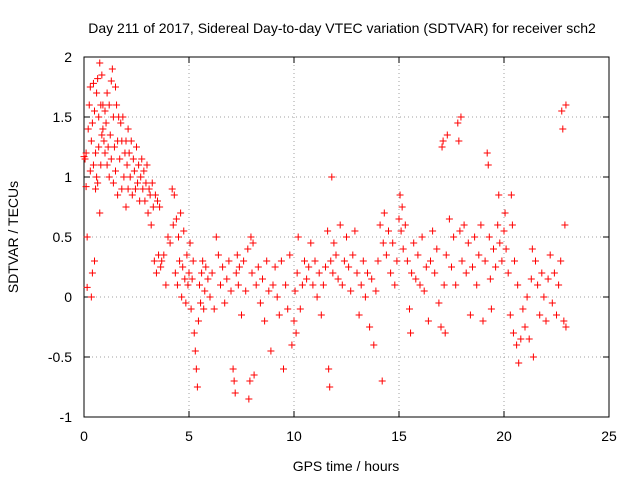 This screenshot has height=480, width=640. I want to click on x-axis-label: GPS time / hours, so click(346, 466).